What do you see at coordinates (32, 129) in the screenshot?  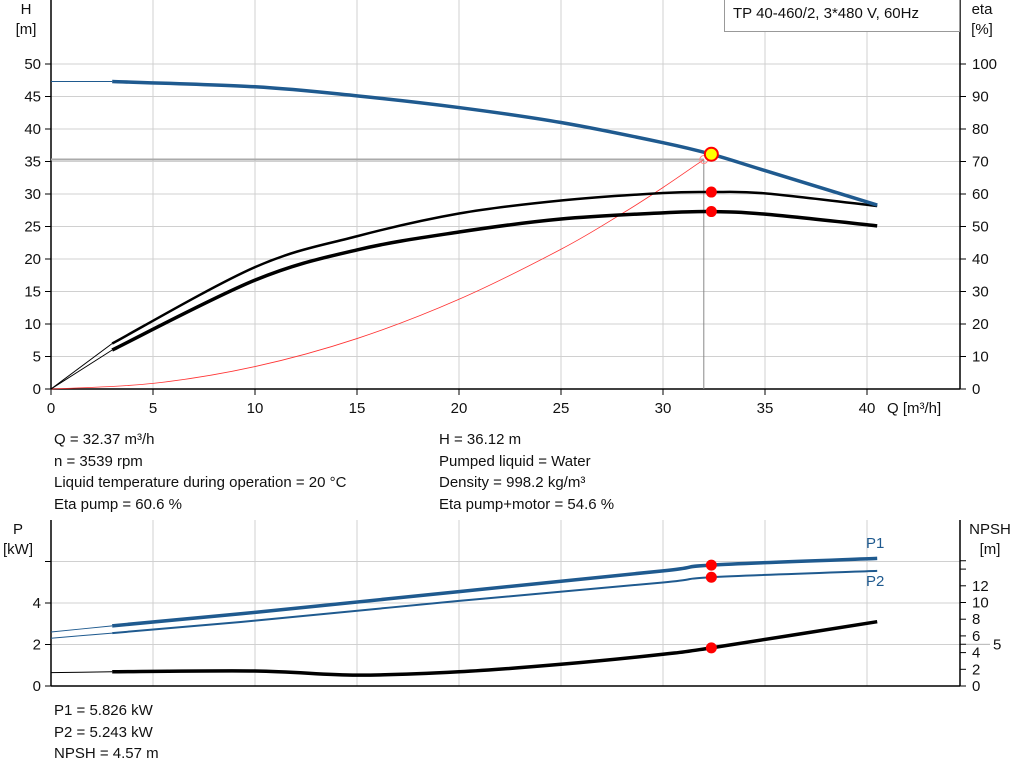 I see `h-tick-label: 40` at bounding box center [32, 129].